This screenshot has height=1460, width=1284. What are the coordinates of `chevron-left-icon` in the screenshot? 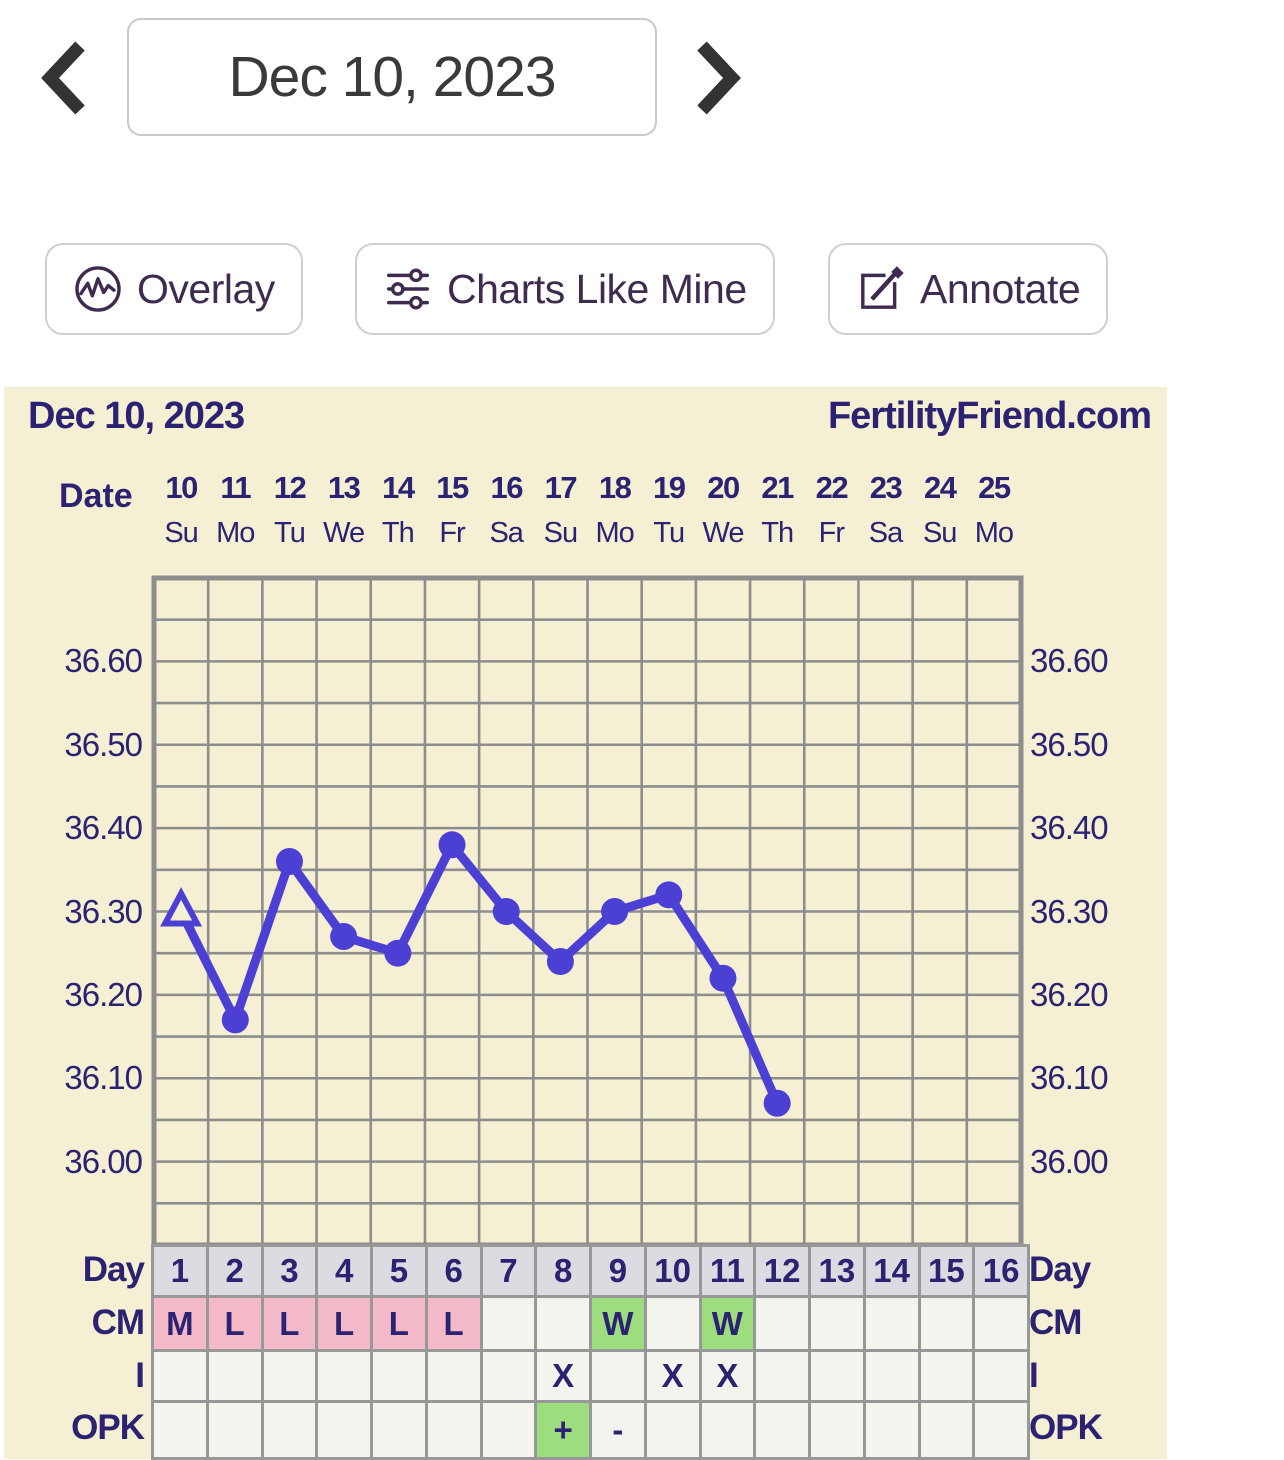 It's located at (63, 78).